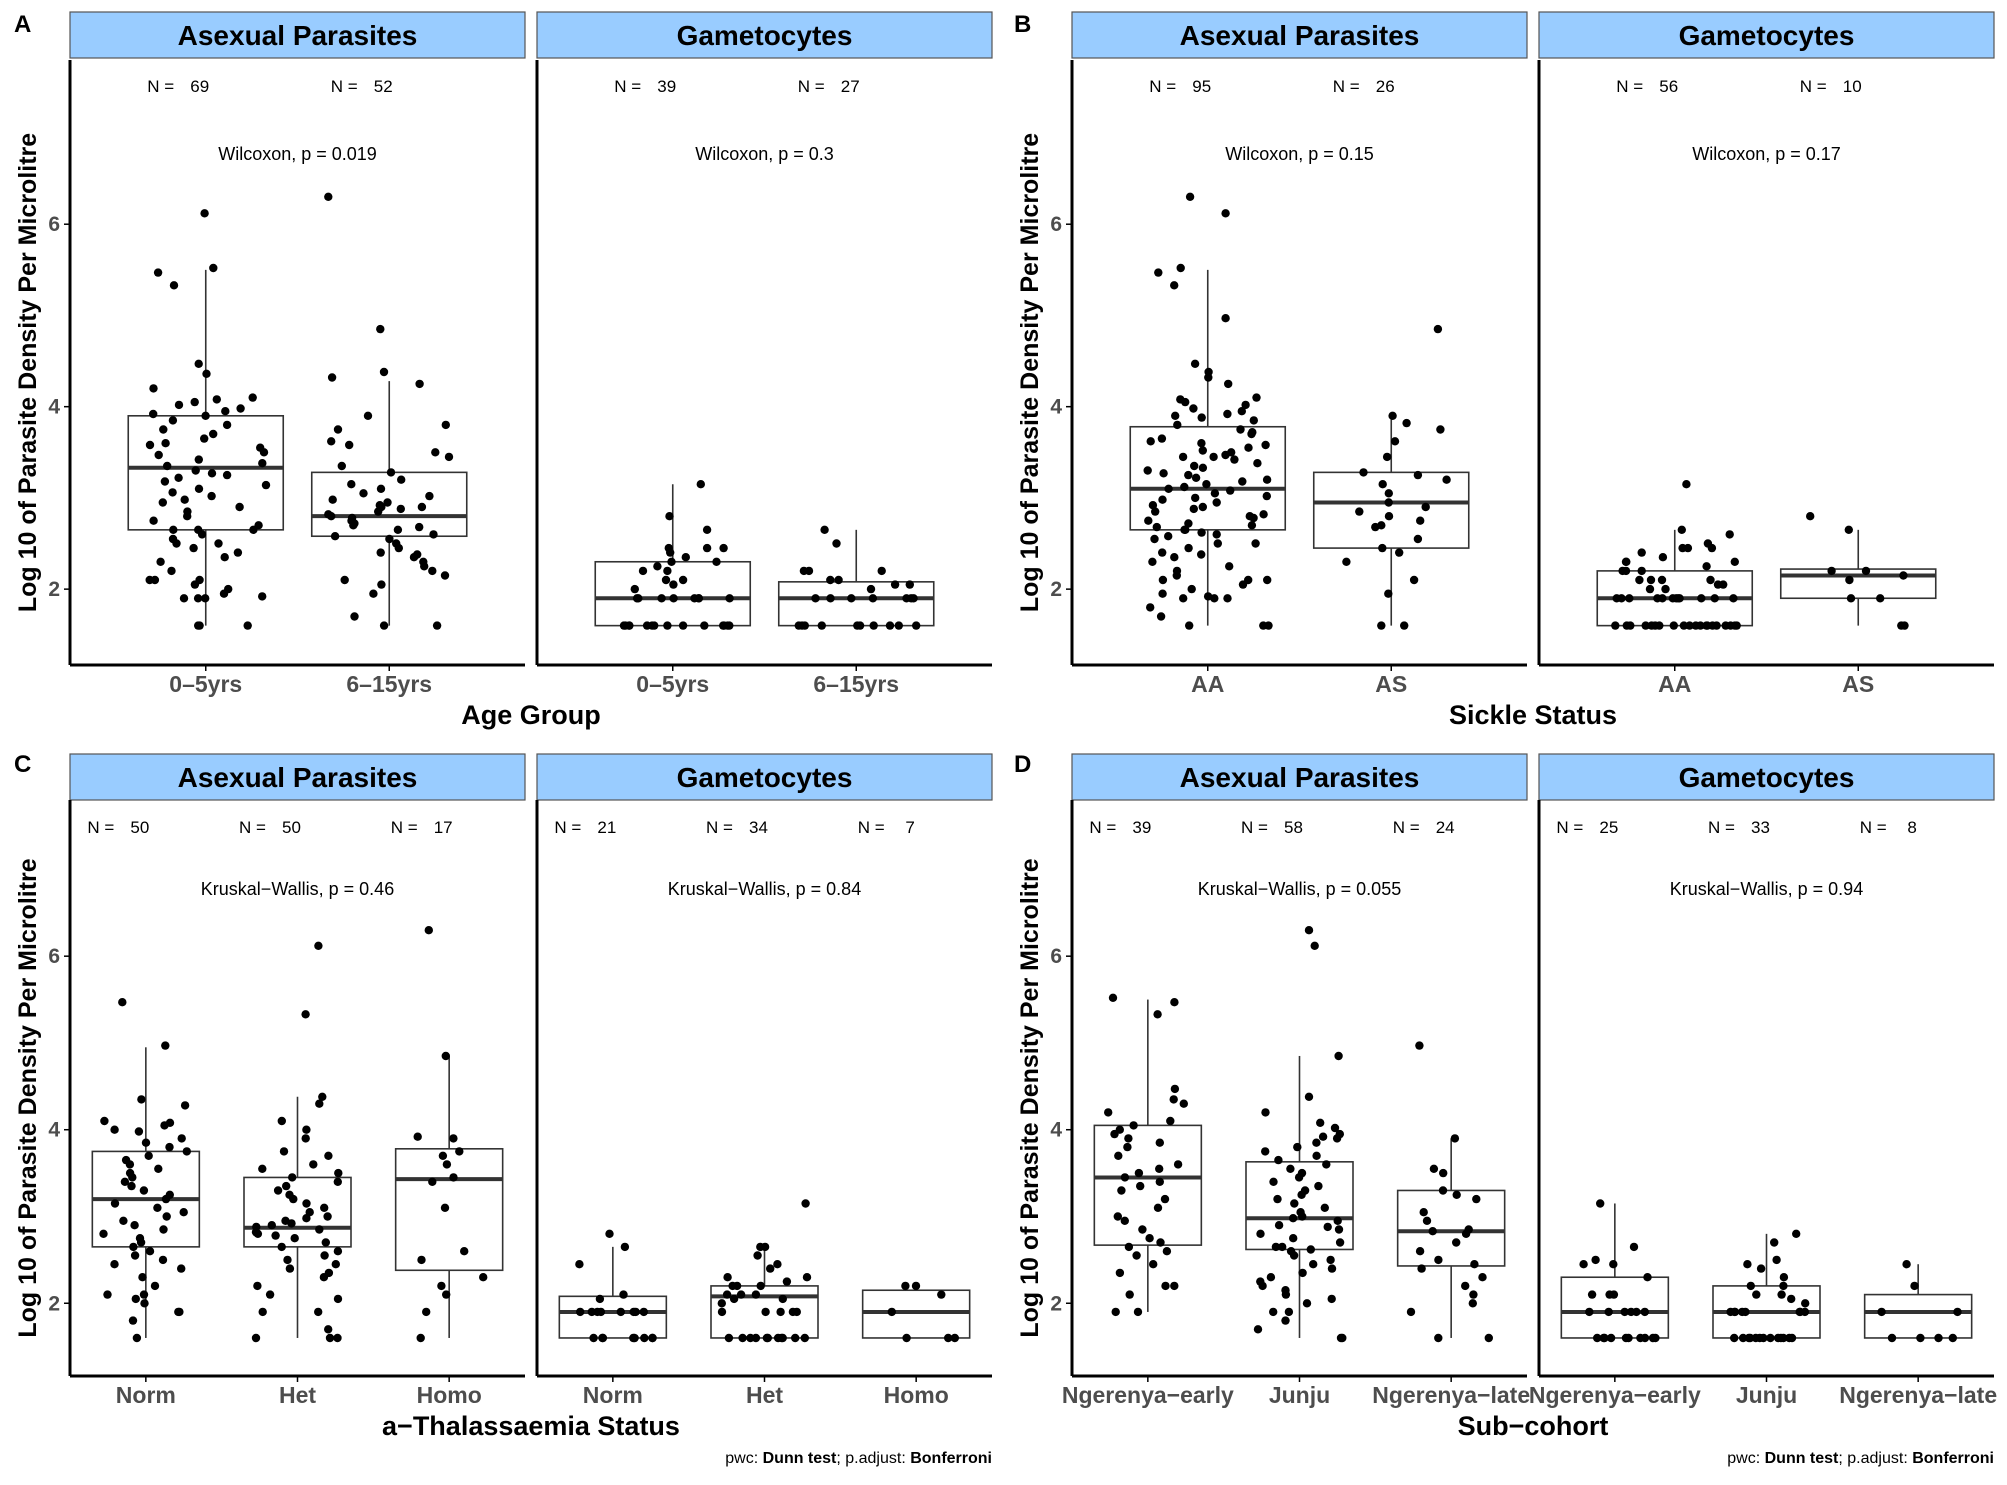 This screenshot has width=2007, height=1485. I want to click on facet-strip, so click(1299, 35).